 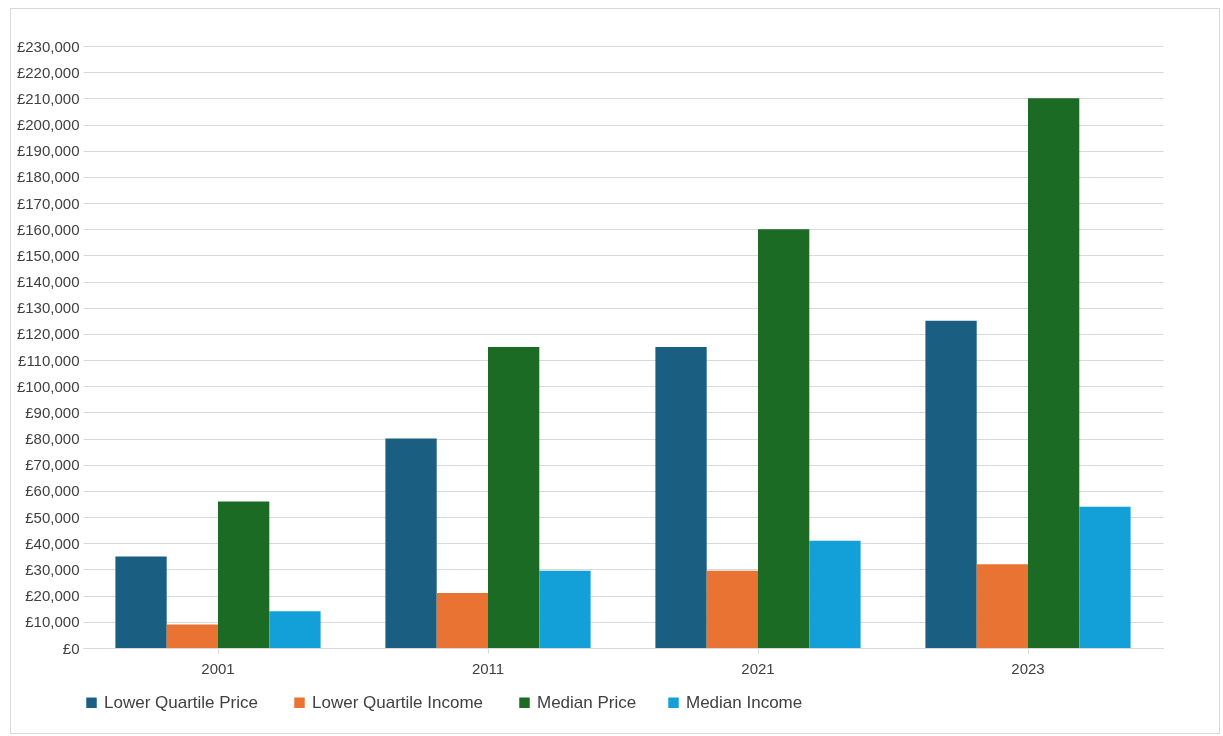 What do you see at coordinates (587, 702) in the screenshot?
I see `legend-label: Median Price` at bounding box center [587, 702].